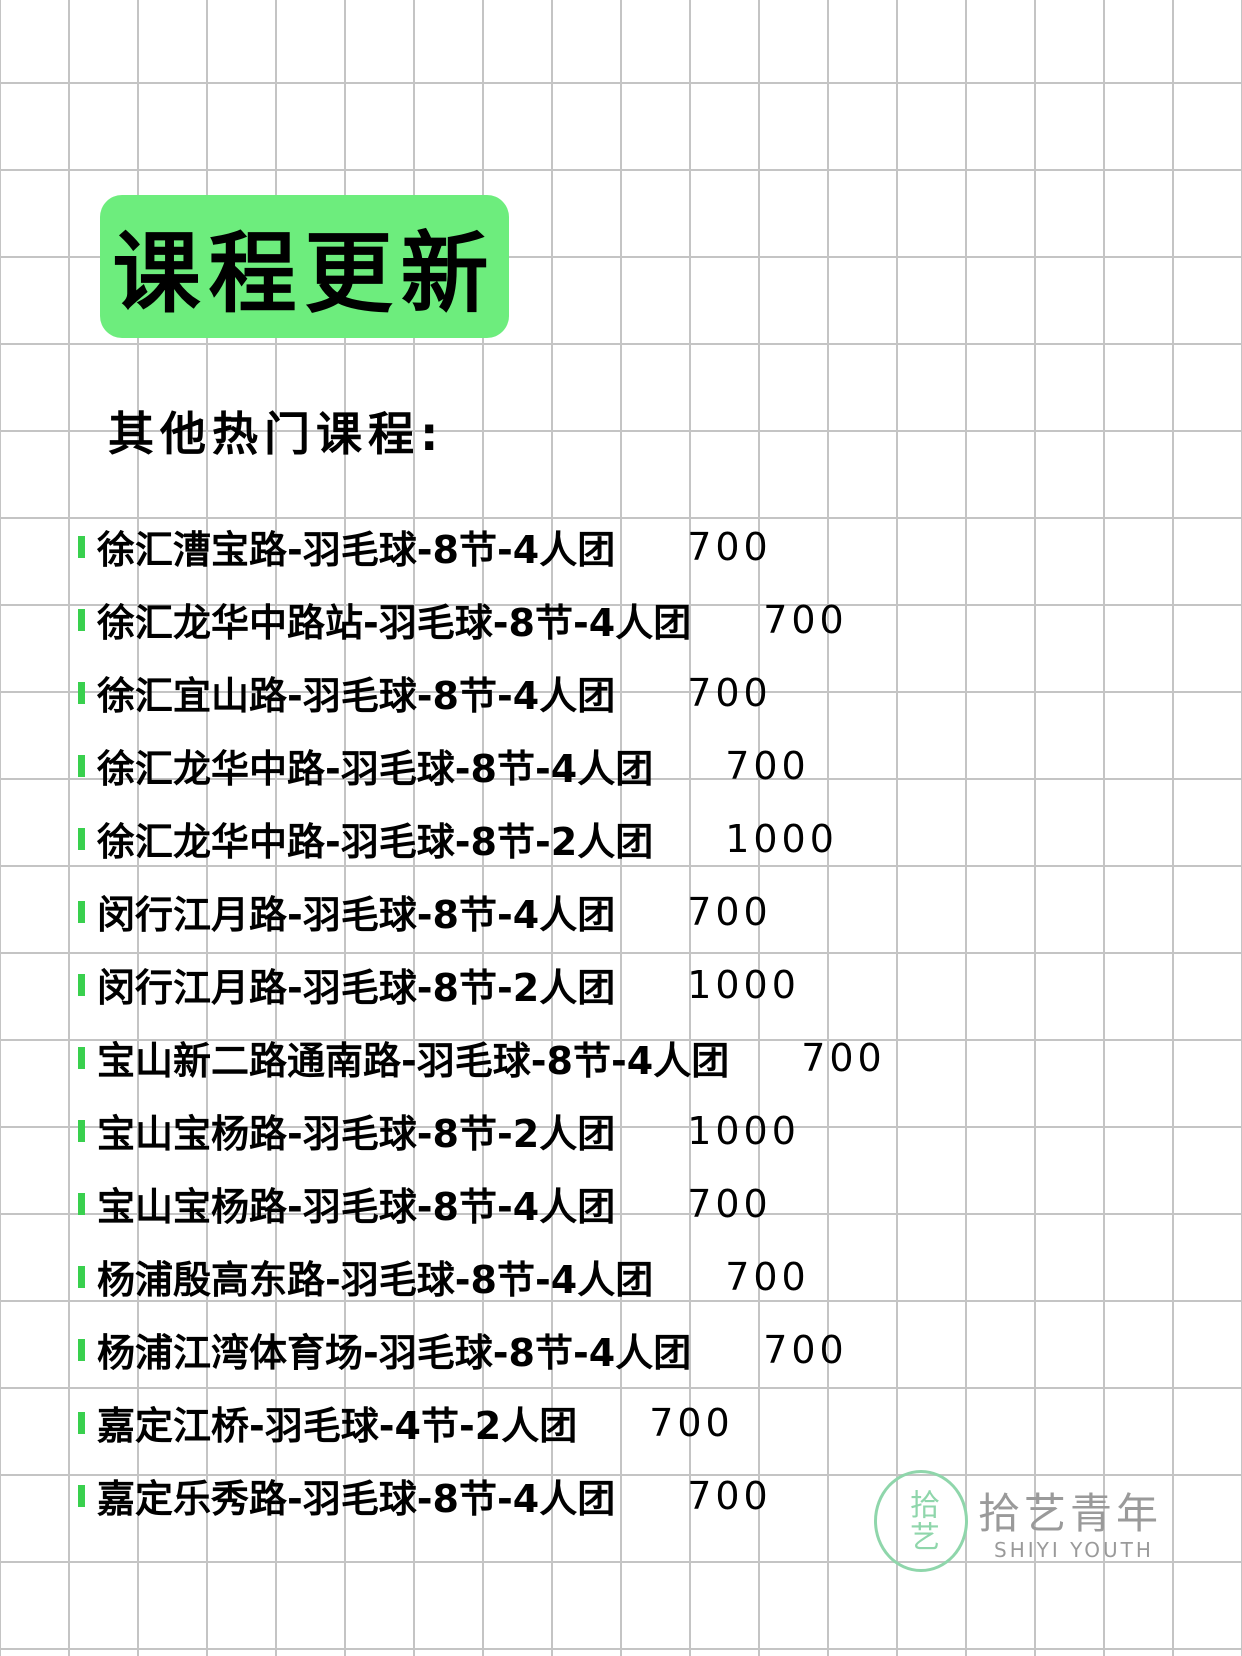 This screenshot has width=1242, height=1656. What do you see at coordinates (356, 1207) in the screenshot?
I see `course-name: 宝山宝杨路-羽毛球-8节-4人团` at bounding box center [356, 1207].